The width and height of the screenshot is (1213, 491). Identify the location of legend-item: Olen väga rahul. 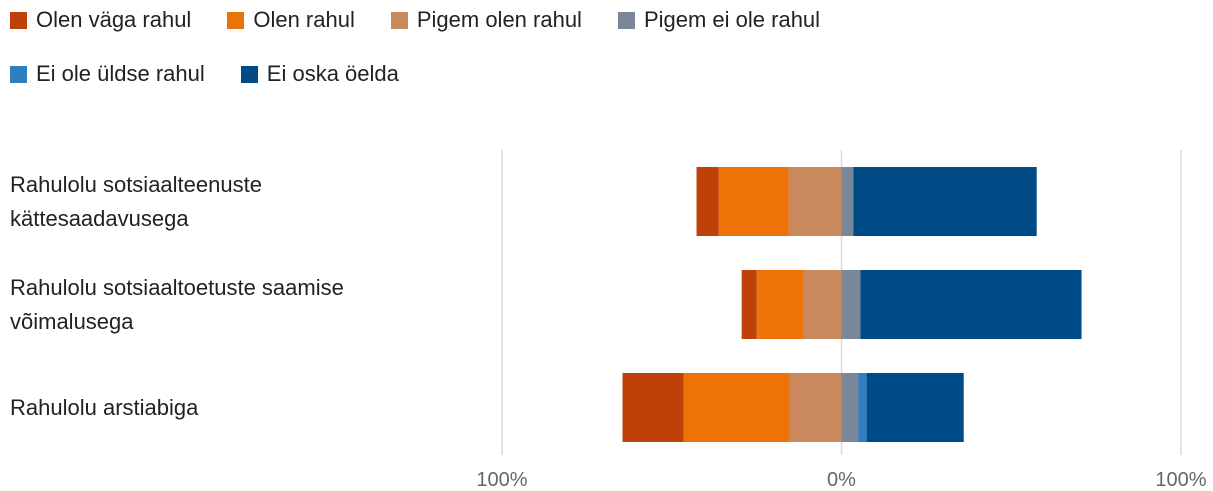
(100, 20).